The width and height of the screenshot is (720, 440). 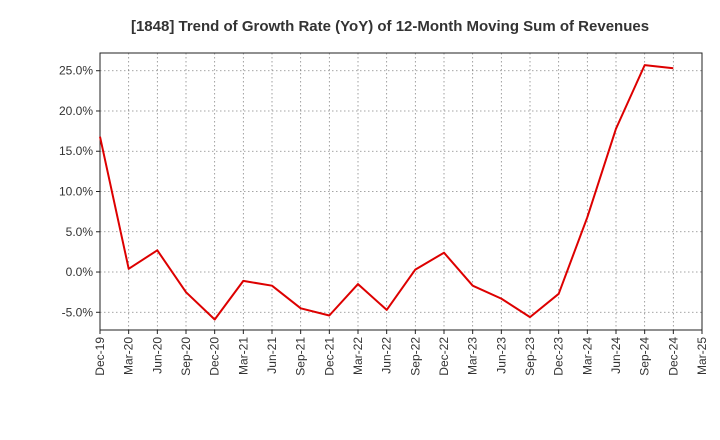 I want to click on x-tick-label: Dec-19, so click(x=100, y=356).